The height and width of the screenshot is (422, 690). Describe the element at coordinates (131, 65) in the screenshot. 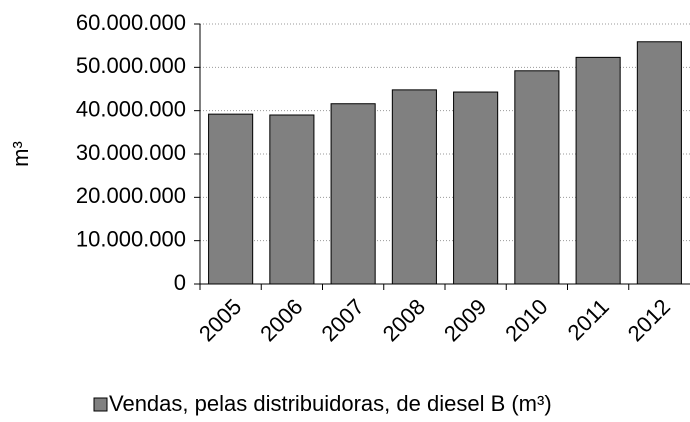

I see `y-tick-label: 50.000.000` at that location.